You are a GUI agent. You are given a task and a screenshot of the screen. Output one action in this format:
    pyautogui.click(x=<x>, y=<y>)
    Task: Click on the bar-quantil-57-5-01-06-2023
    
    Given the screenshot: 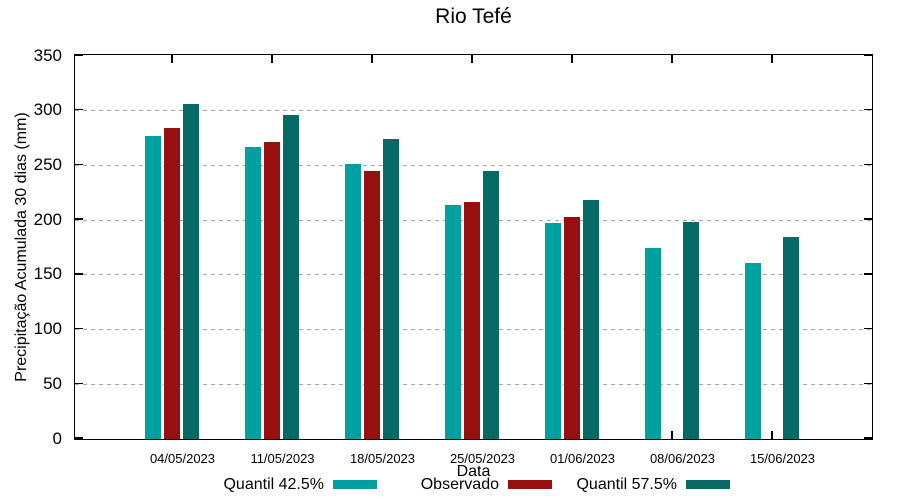 What is the action you would take?
    pyautogui.click(x=591, y=319)
    